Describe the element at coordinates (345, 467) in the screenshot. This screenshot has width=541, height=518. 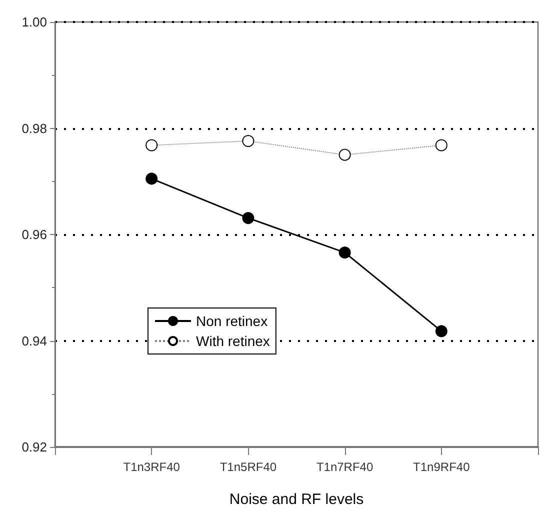
I see `x-tick-label: T1n7RF40` at that location.